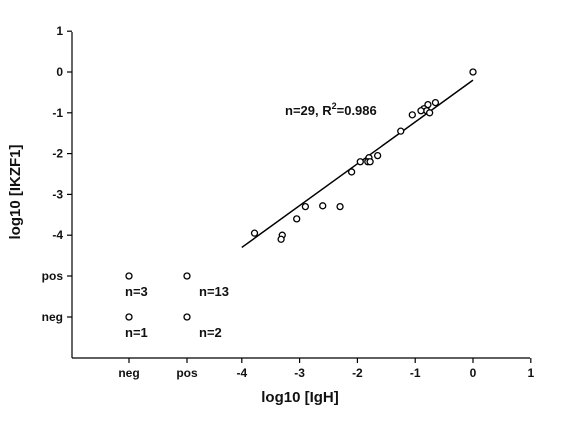 This screenshot has width=578, height=423. What do you see at coordinates (57, 194) in the screenshot?
I see `y-tick-label: -3` at bounding box center [57, 194].